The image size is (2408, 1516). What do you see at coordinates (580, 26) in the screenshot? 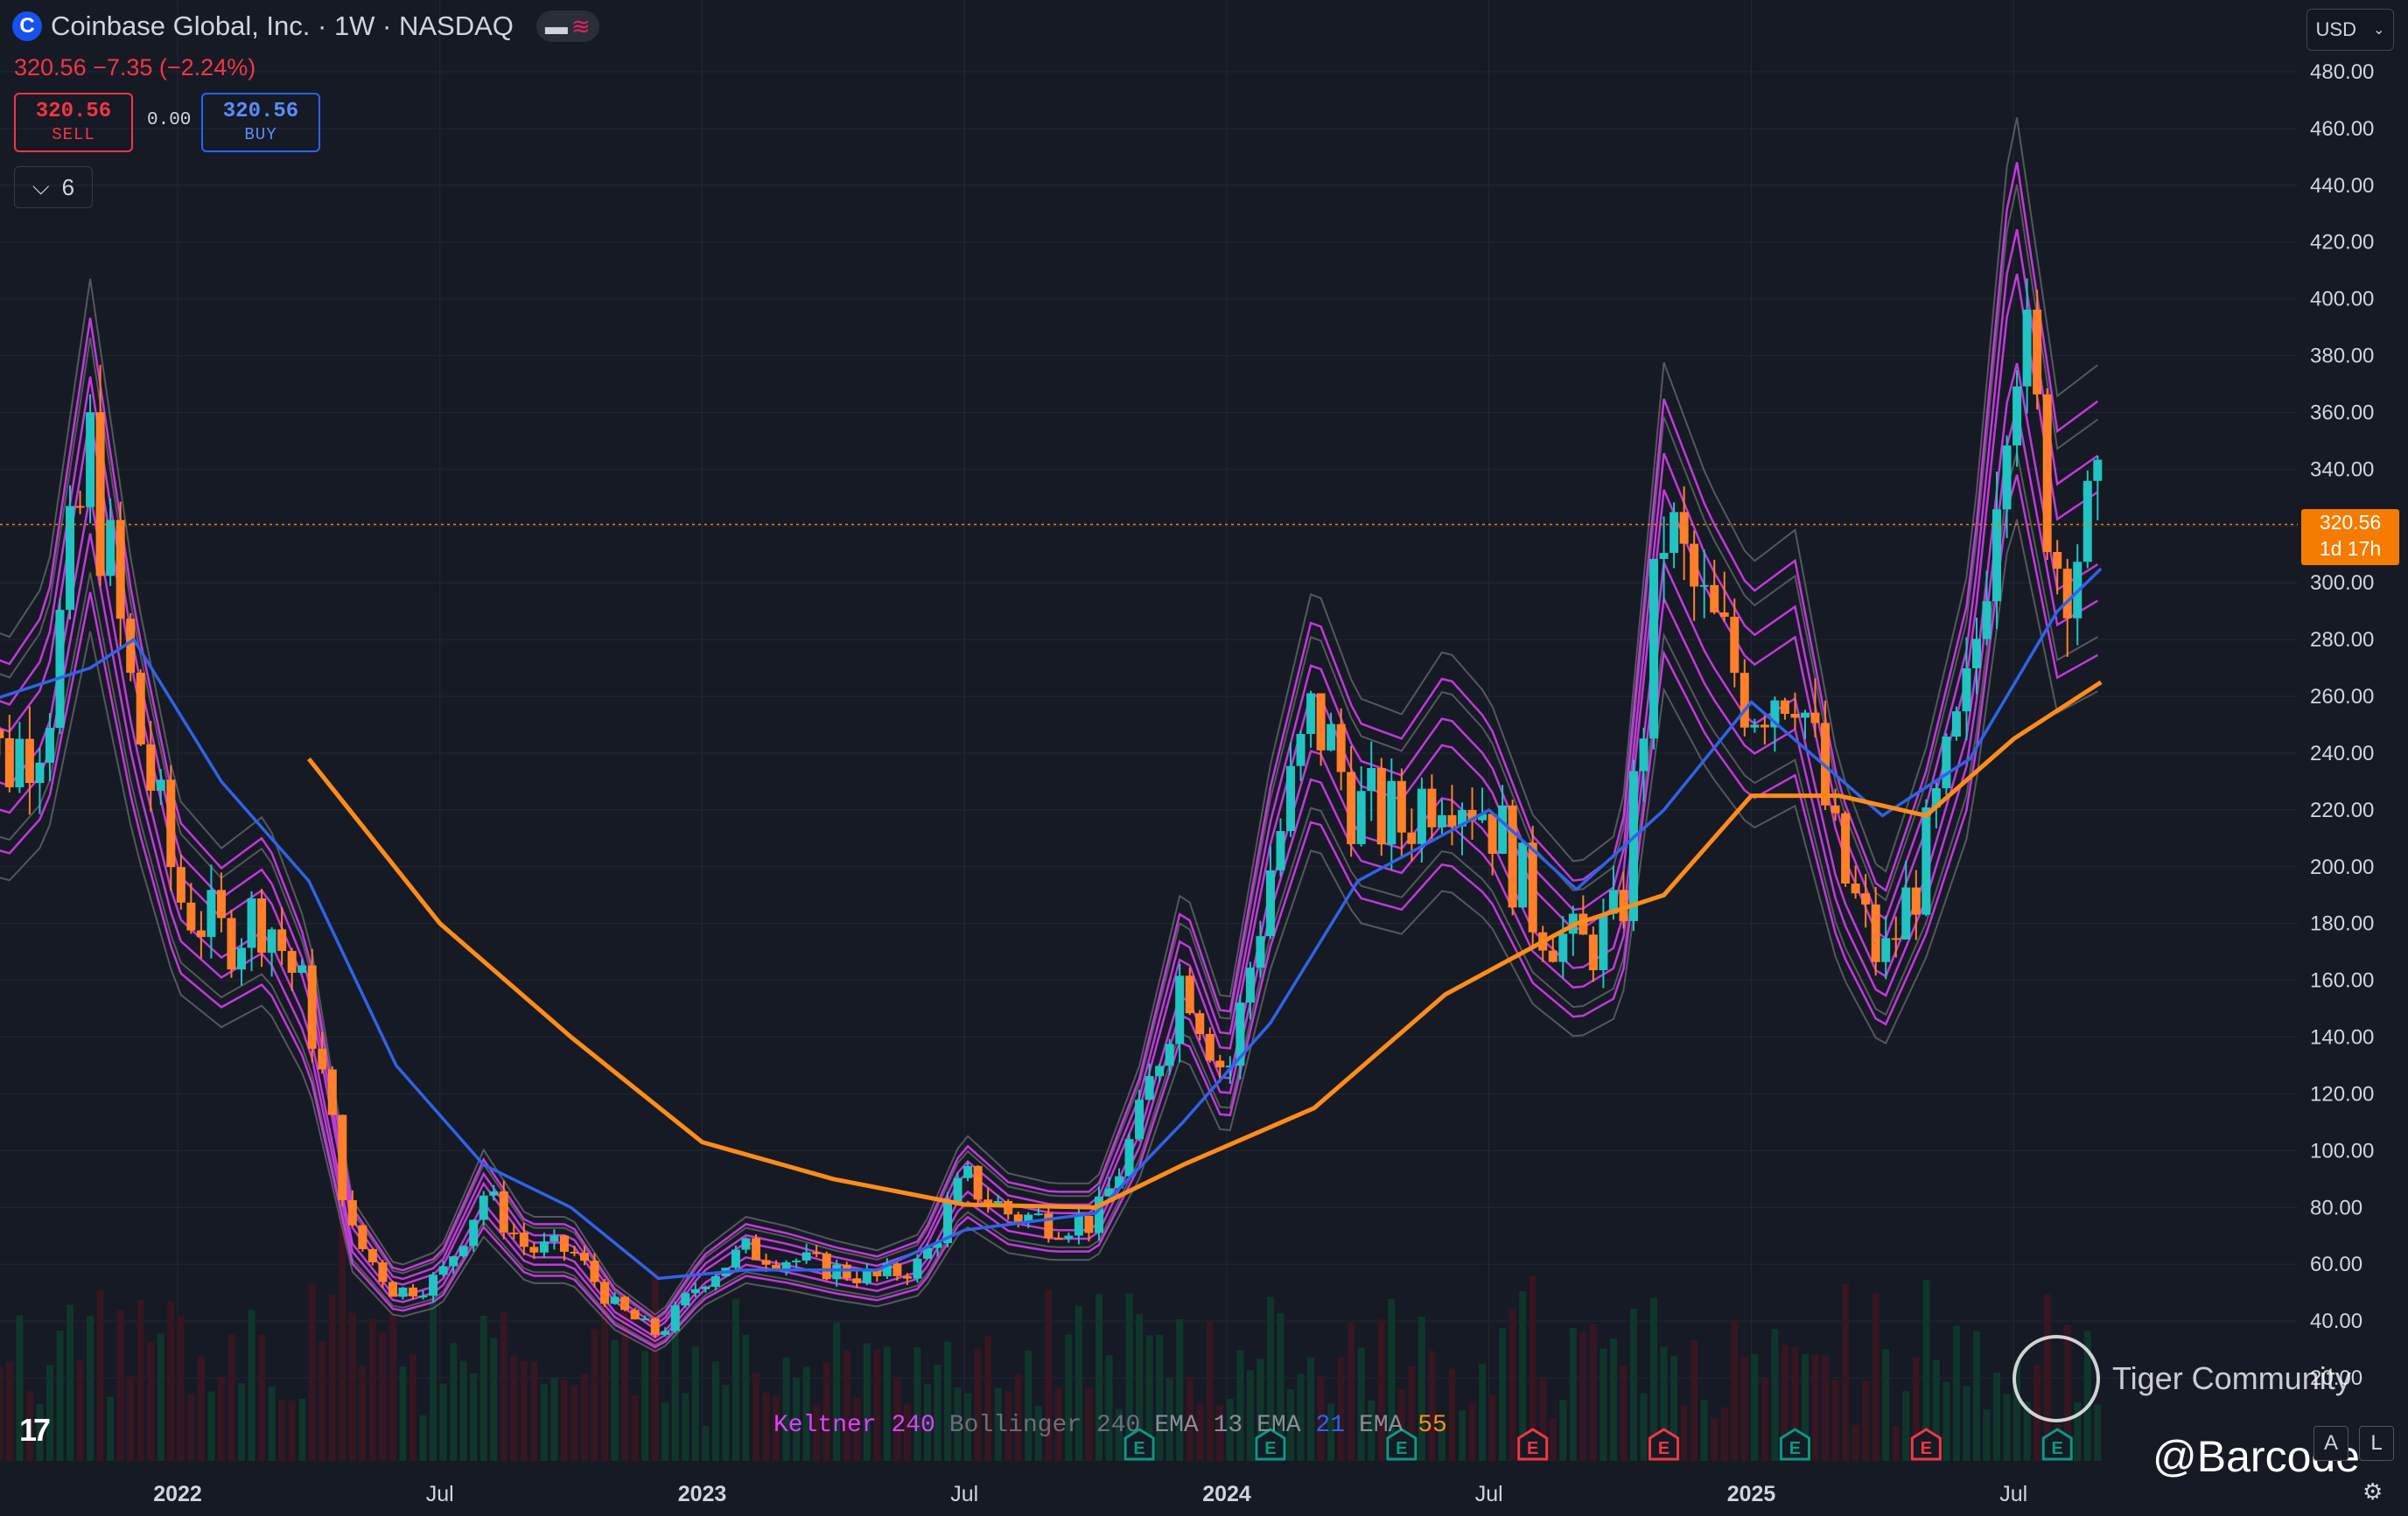
I see `wave-icon: ≋` at bounding box center [580, 26].